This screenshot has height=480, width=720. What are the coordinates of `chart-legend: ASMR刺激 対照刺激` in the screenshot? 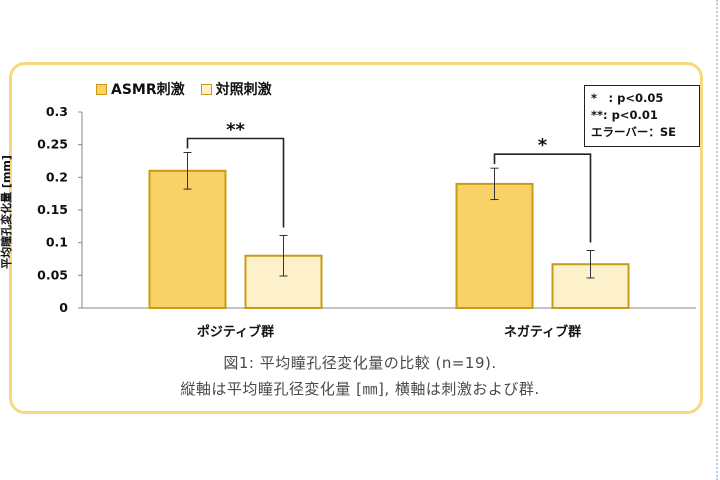 It's located at (192, 89).